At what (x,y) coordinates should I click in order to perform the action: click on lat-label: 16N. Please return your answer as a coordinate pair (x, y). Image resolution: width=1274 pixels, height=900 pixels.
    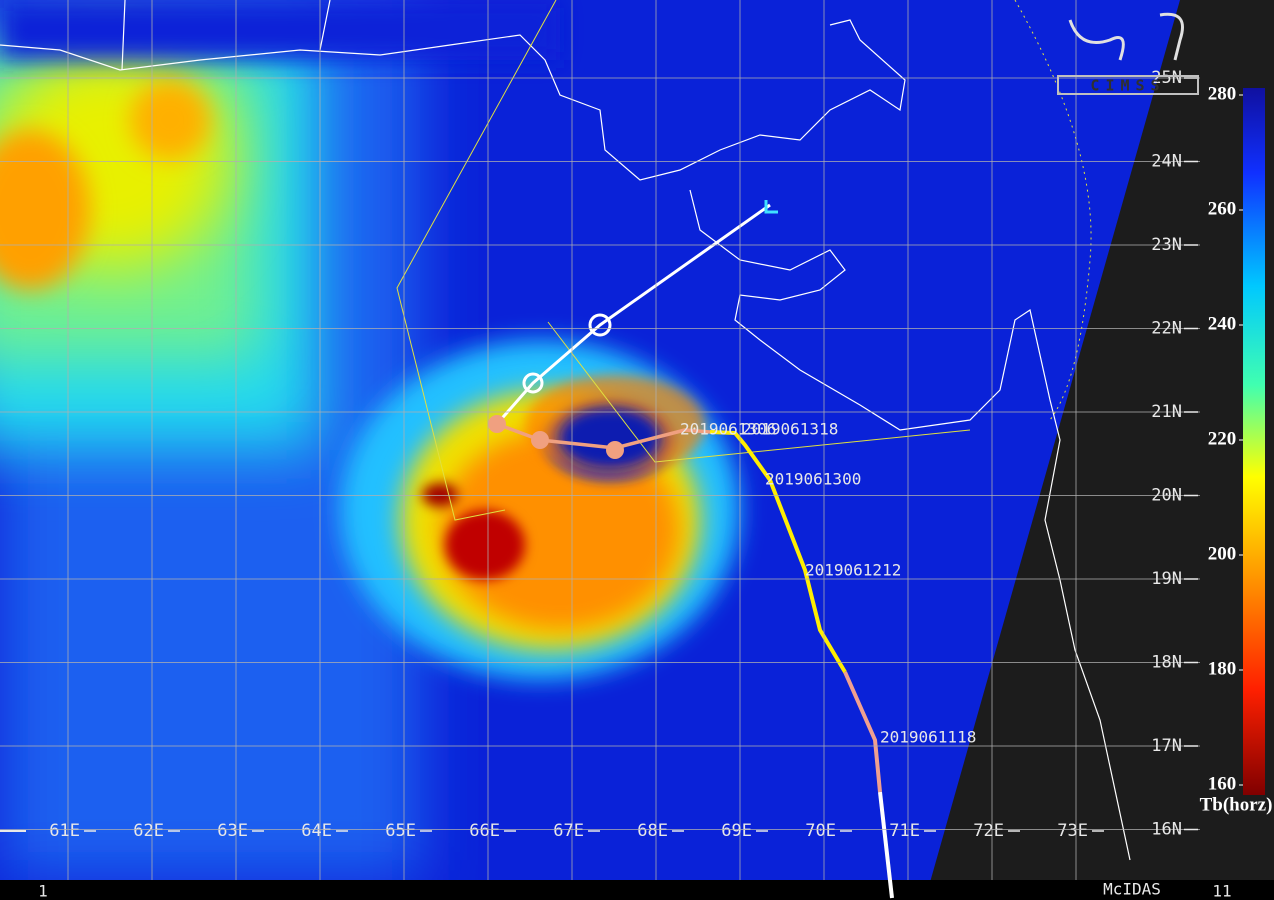
    Looking at the image, I should click on (1166, 830).